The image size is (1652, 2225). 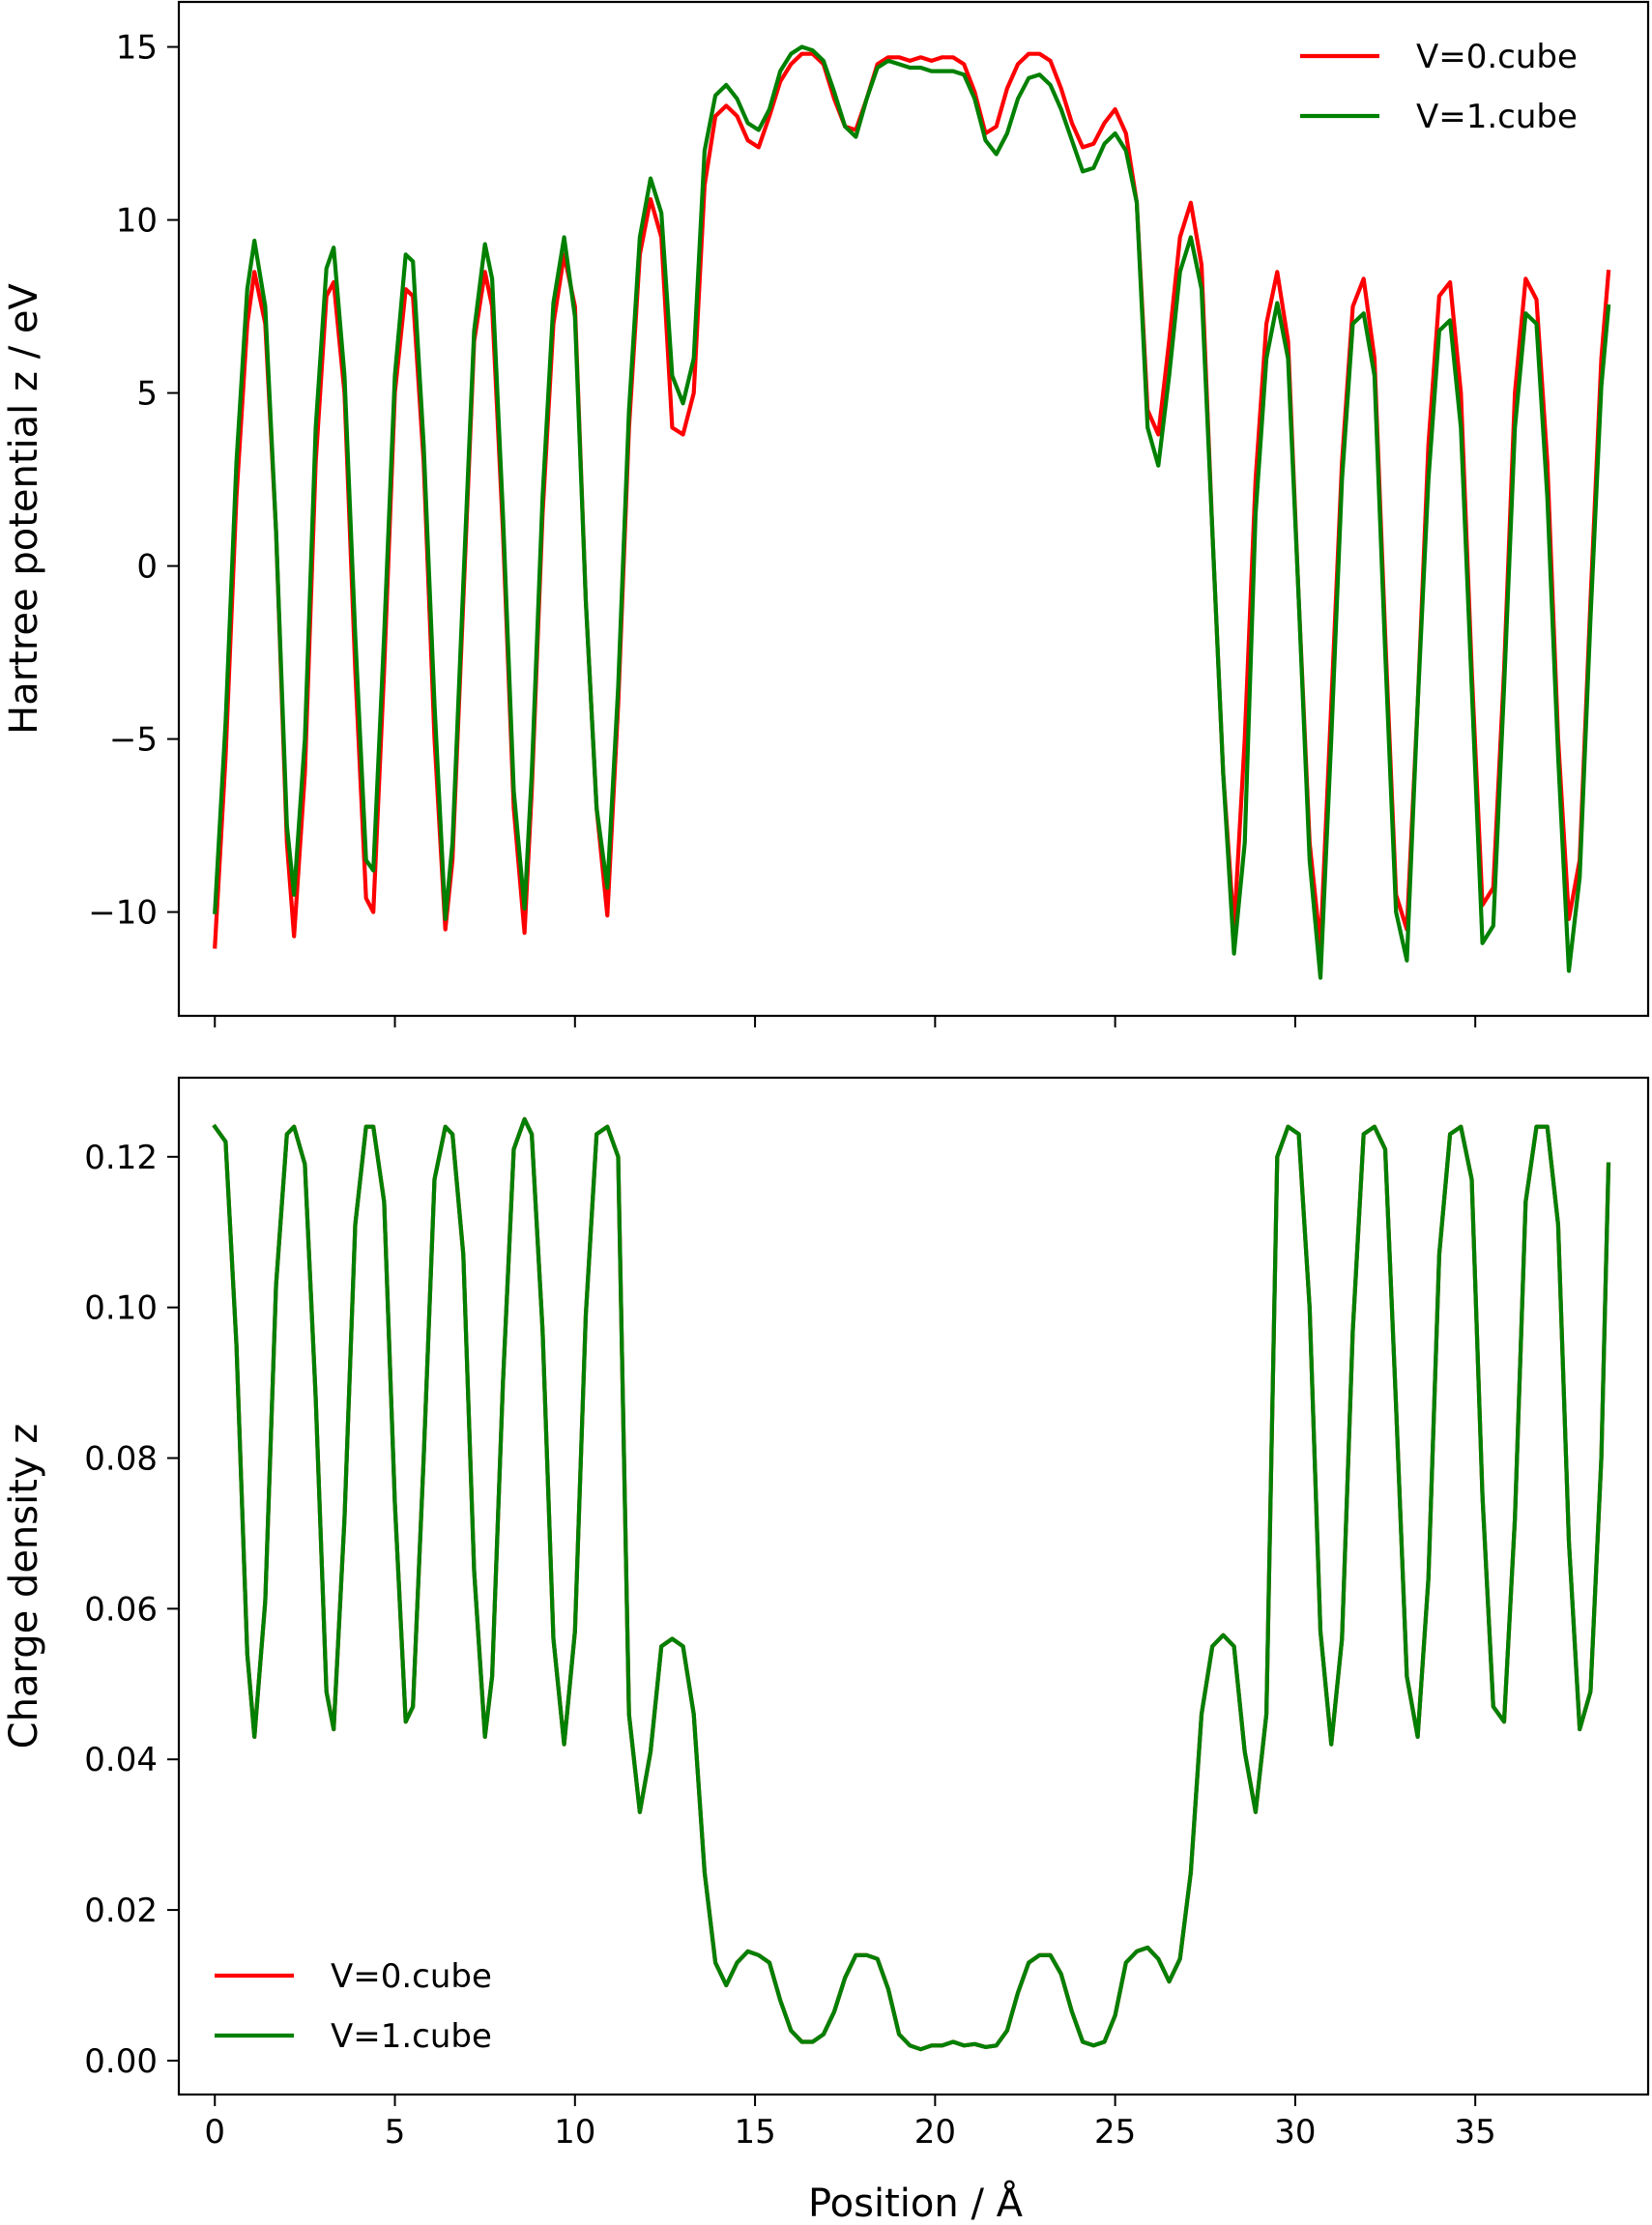 I want to click on x-tick-label: 0, so click(x=214, y=2132).